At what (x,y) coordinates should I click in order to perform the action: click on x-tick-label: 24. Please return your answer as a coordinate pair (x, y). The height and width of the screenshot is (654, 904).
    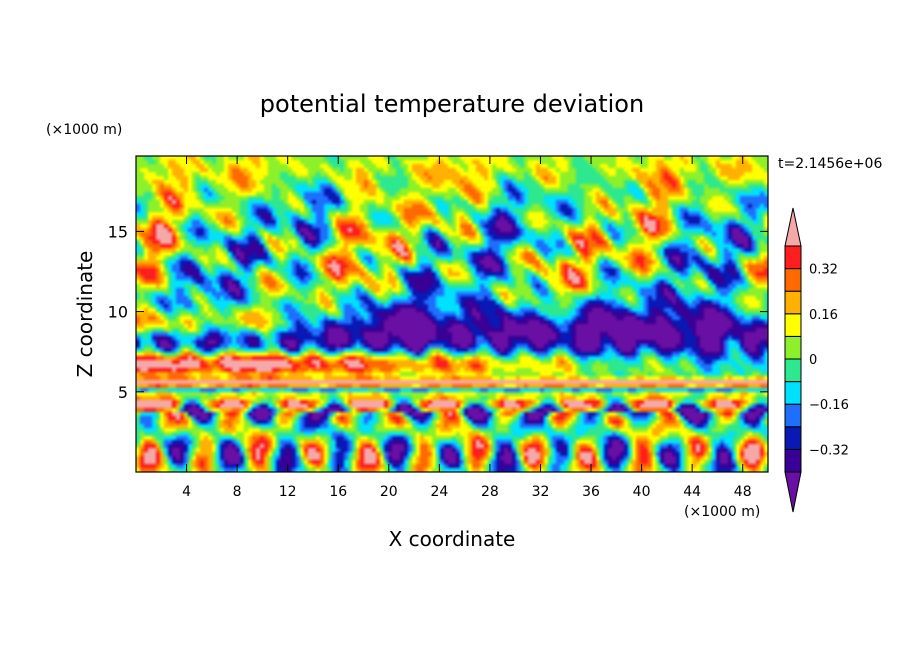
    Looking at the image, I should click on (439, 492).